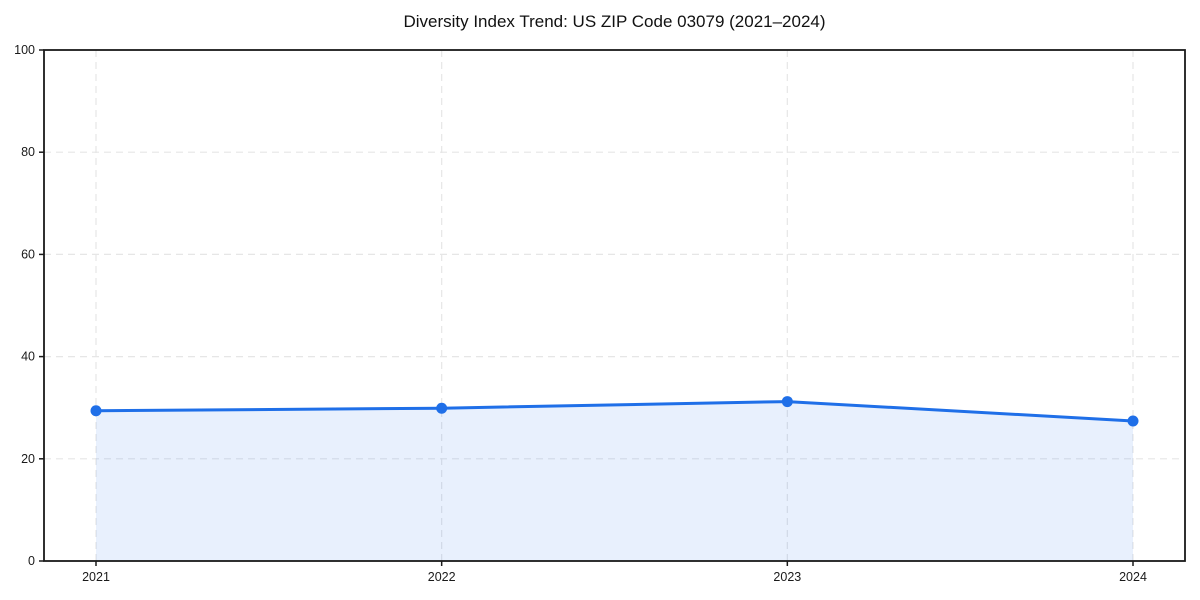 This screenshot has height=600, width=1200. Describe the element at coordinates (96, 577) in the screenshot. I see `x-tick-label: 2021` at that location.